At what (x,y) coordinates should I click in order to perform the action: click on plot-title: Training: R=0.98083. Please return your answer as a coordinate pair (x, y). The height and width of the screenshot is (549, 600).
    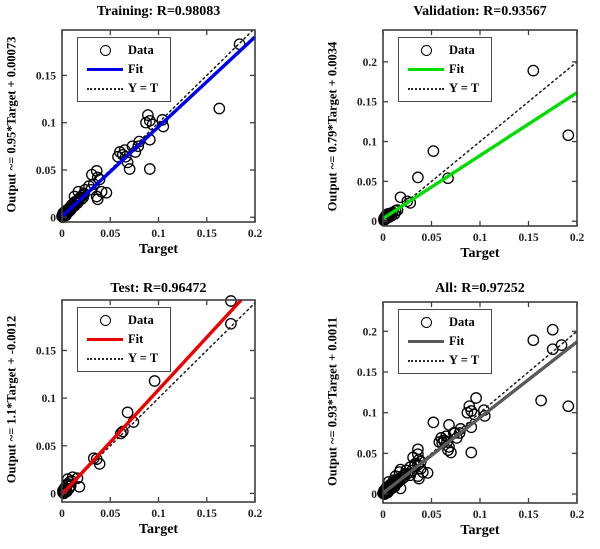
    Looking at the image, I should click on (158, 11).